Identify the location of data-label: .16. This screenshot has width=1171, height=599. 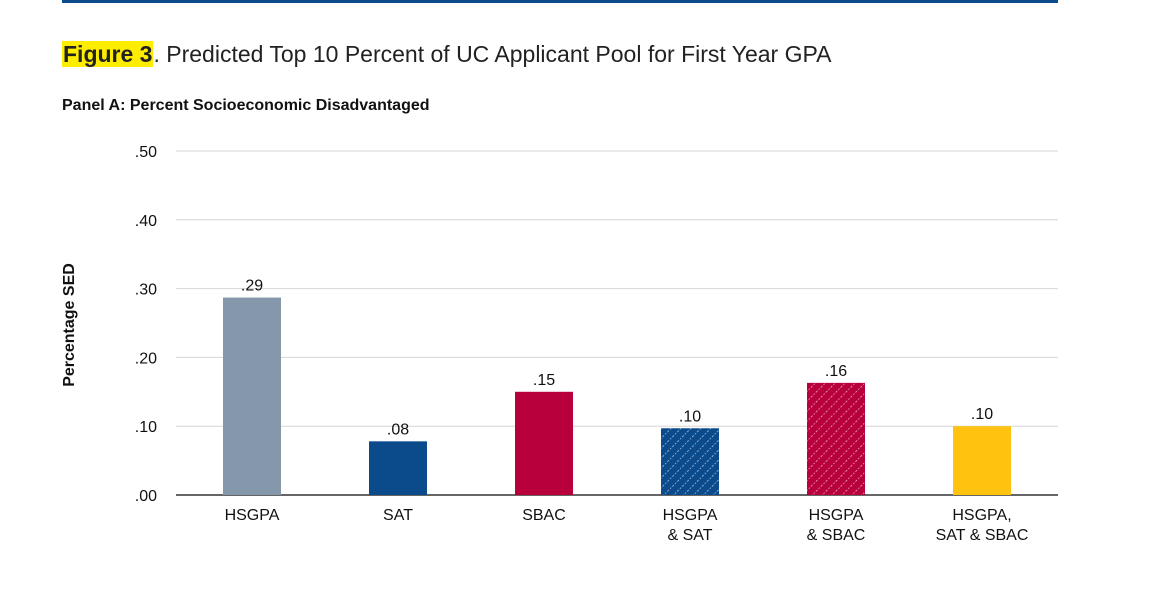
(836, 371).